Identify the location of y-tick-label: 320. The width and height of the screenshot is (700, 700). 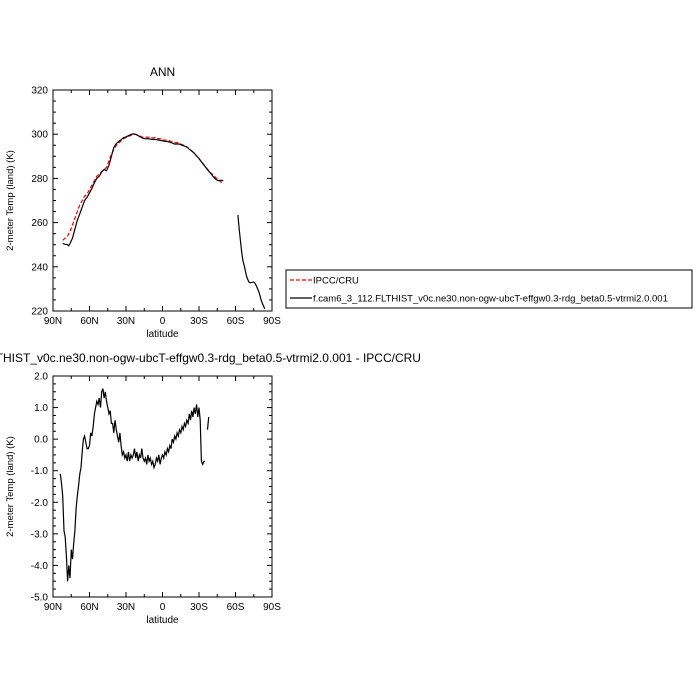
(39, 91).